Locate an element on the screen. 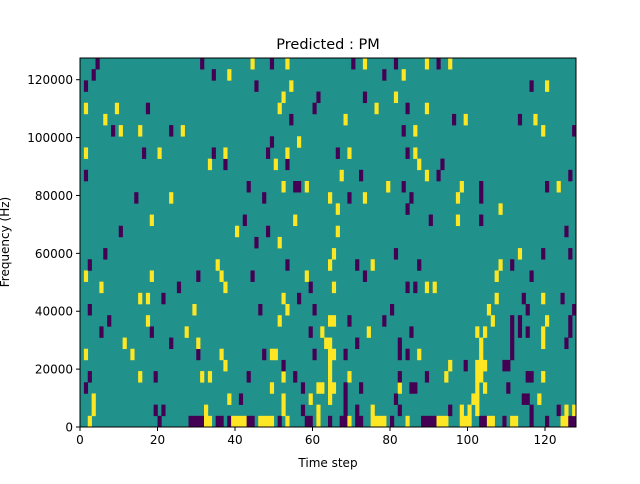  x-axis-label: Time step is located at coordinates (327, 463).